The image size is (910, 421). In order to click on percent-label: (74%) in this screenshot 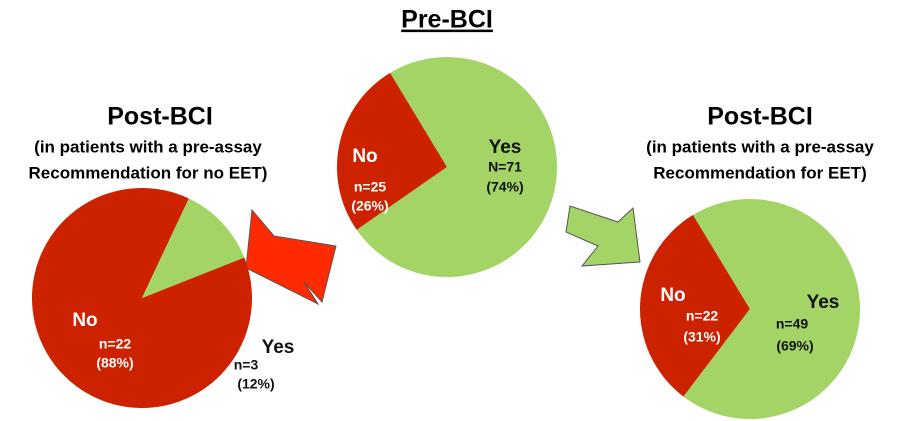, I will do `click(504, 187)`.